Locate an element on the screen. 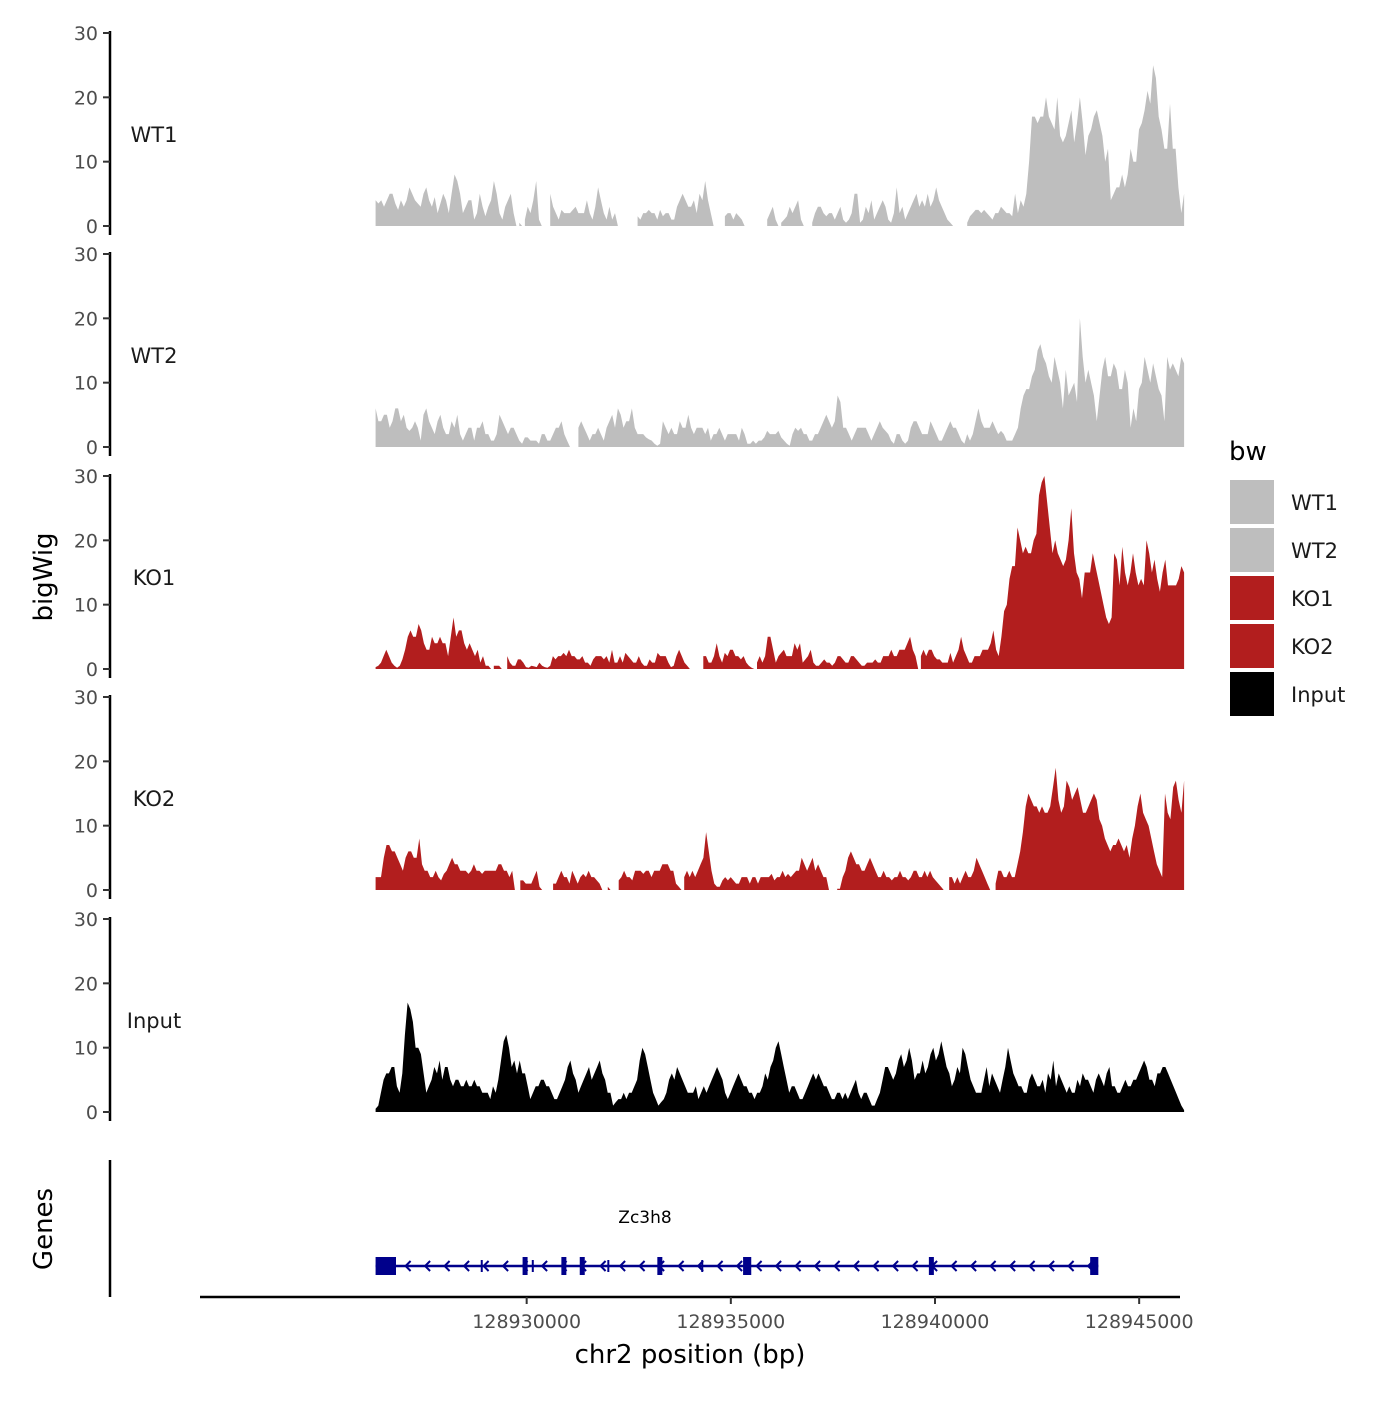  track-wt2: 0 10 20 30 WT2 is located at coordinates (629, 351).